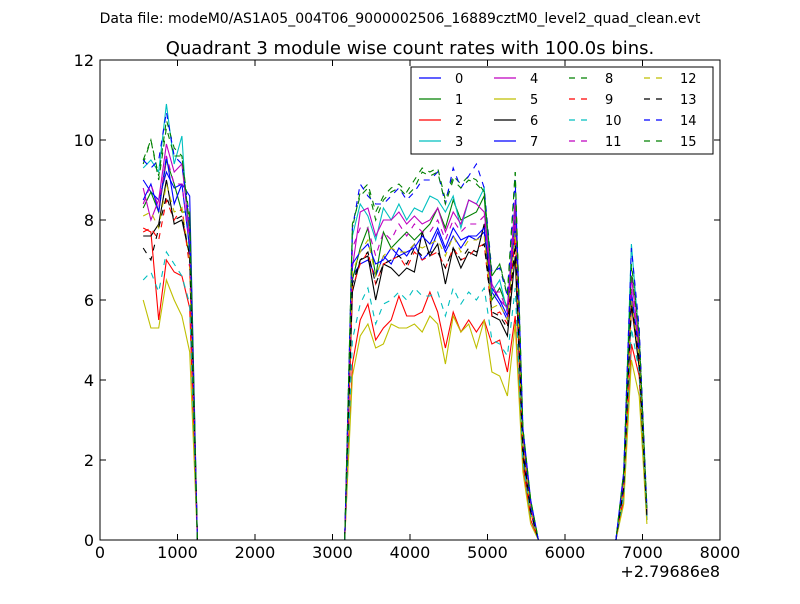 The height and width of the screenshot is (604, 800). What do you see at coordinates (562, 110) in the screenshot?
I see `legend-box` at bounding box center [562, 110].